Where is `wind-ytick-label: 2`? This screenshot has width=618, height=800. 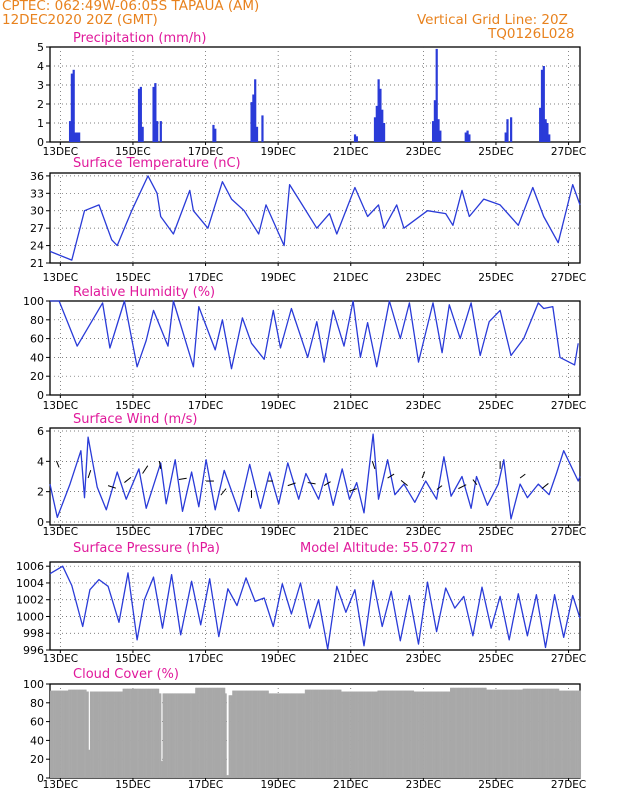
wind-ytick-label: 2 is located at coordinates (40, 492).